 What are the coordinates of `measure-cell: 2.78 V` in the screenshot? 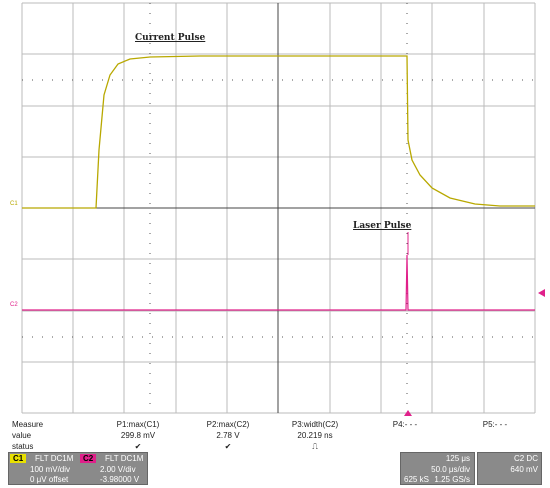 It's located at (228, 435).